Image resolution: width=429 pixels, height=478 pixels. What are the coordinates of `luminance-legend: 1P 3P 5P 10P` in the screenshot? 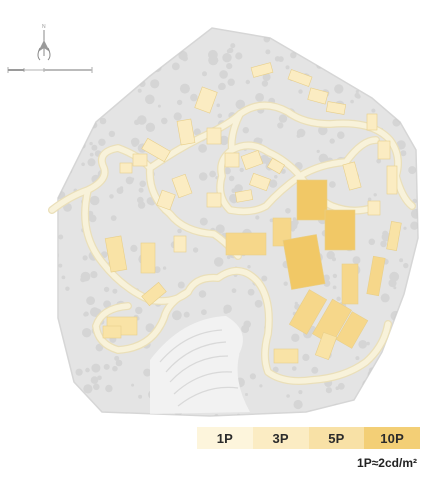 It's located at (308, 438).